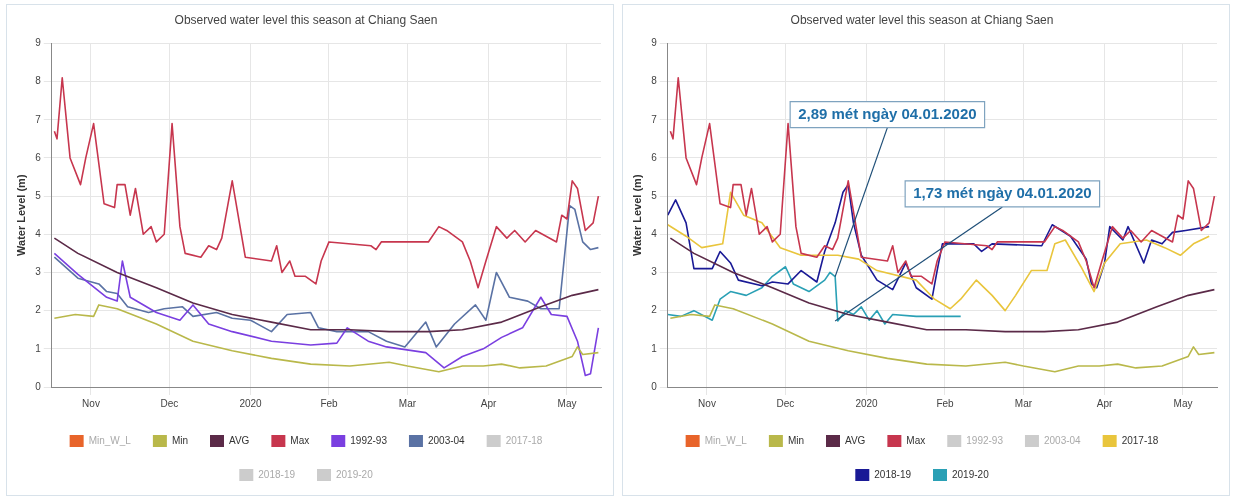  What do you see at coordinates (1002, 193) in the screenshot?
I see `annotation: 1,73 mét ngày 04.01.2020` at bounding box center [1002, 193].